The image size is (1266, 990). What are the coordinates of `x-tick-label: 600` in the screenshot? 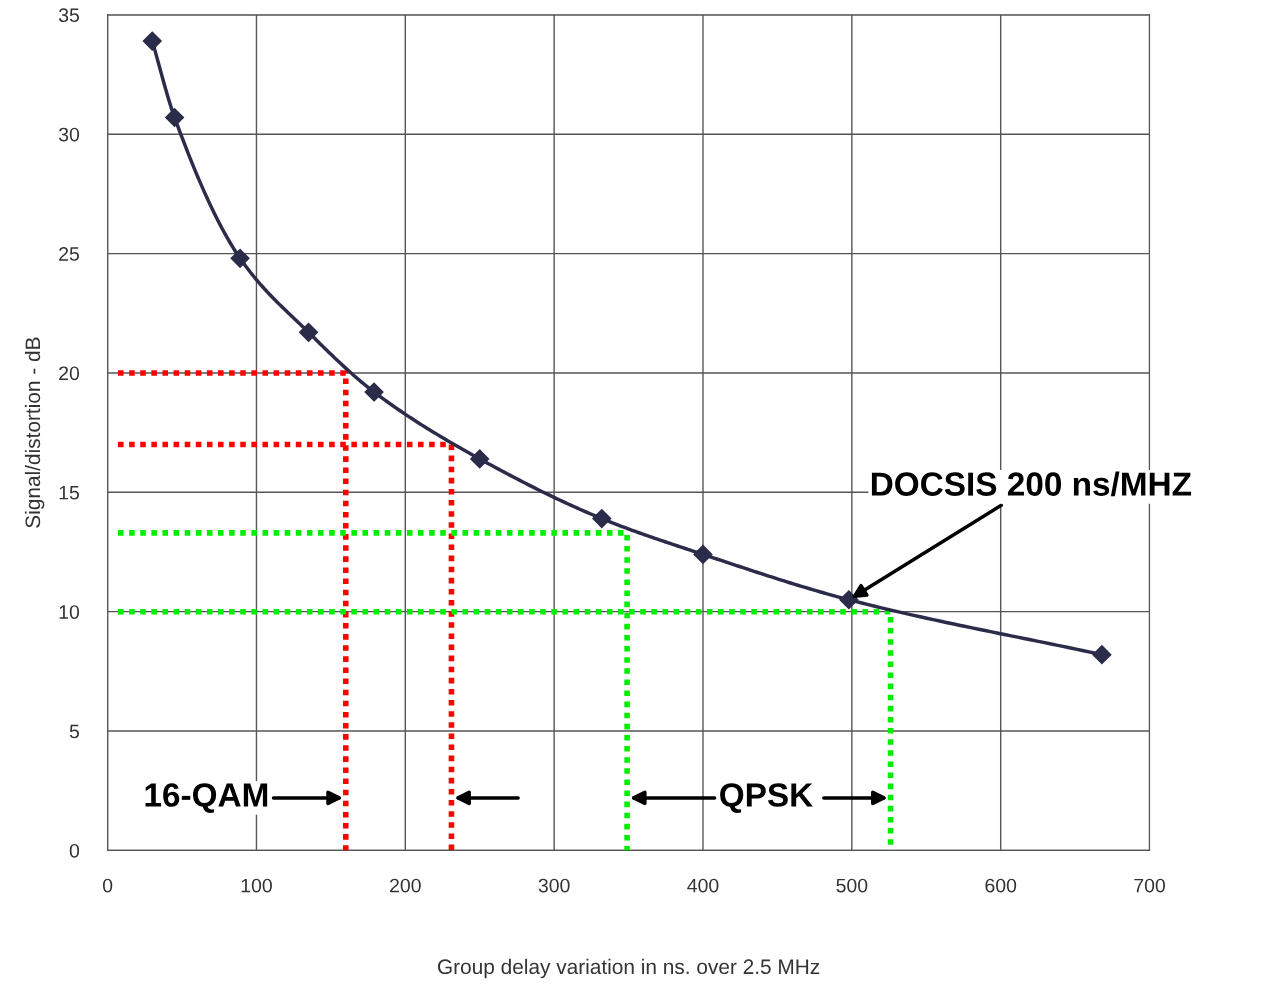 It's located at (1001, 885).